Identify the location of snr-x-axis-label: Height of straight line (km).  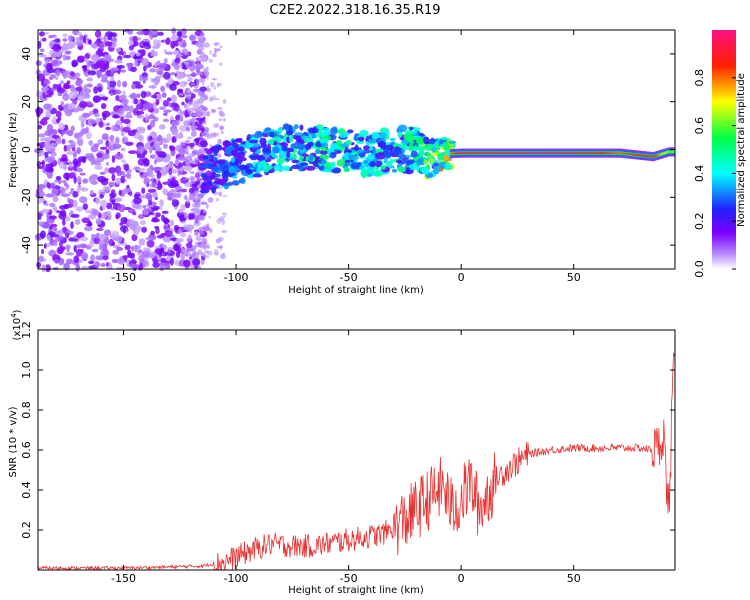
(356, 590).